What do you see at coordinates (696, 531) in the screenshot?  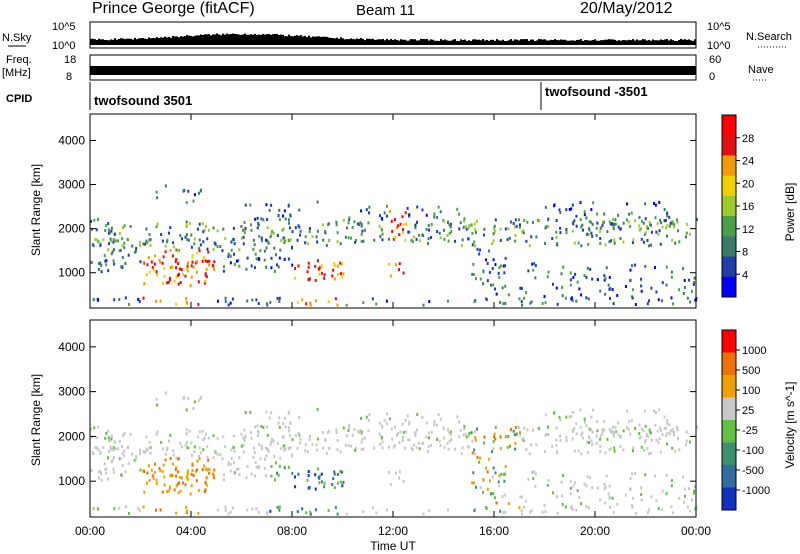 I see `x-tick-label: 00:00` at bounding box center [696, 531].